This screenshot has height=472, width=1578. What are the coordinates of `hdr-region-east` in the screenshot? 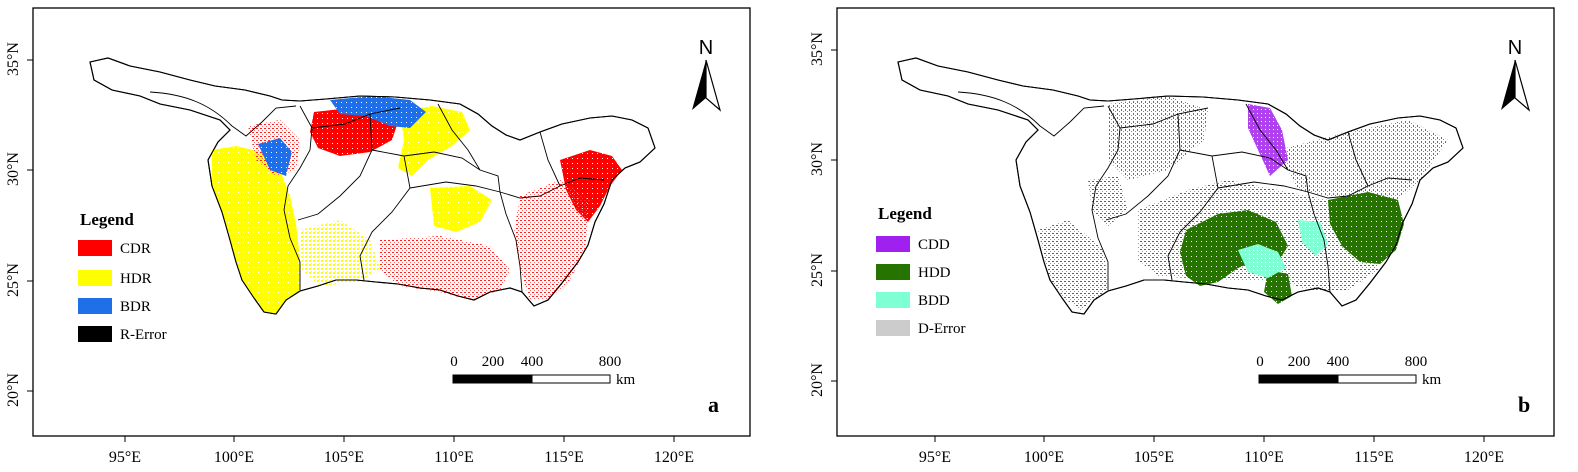 It's located at (461, 209).